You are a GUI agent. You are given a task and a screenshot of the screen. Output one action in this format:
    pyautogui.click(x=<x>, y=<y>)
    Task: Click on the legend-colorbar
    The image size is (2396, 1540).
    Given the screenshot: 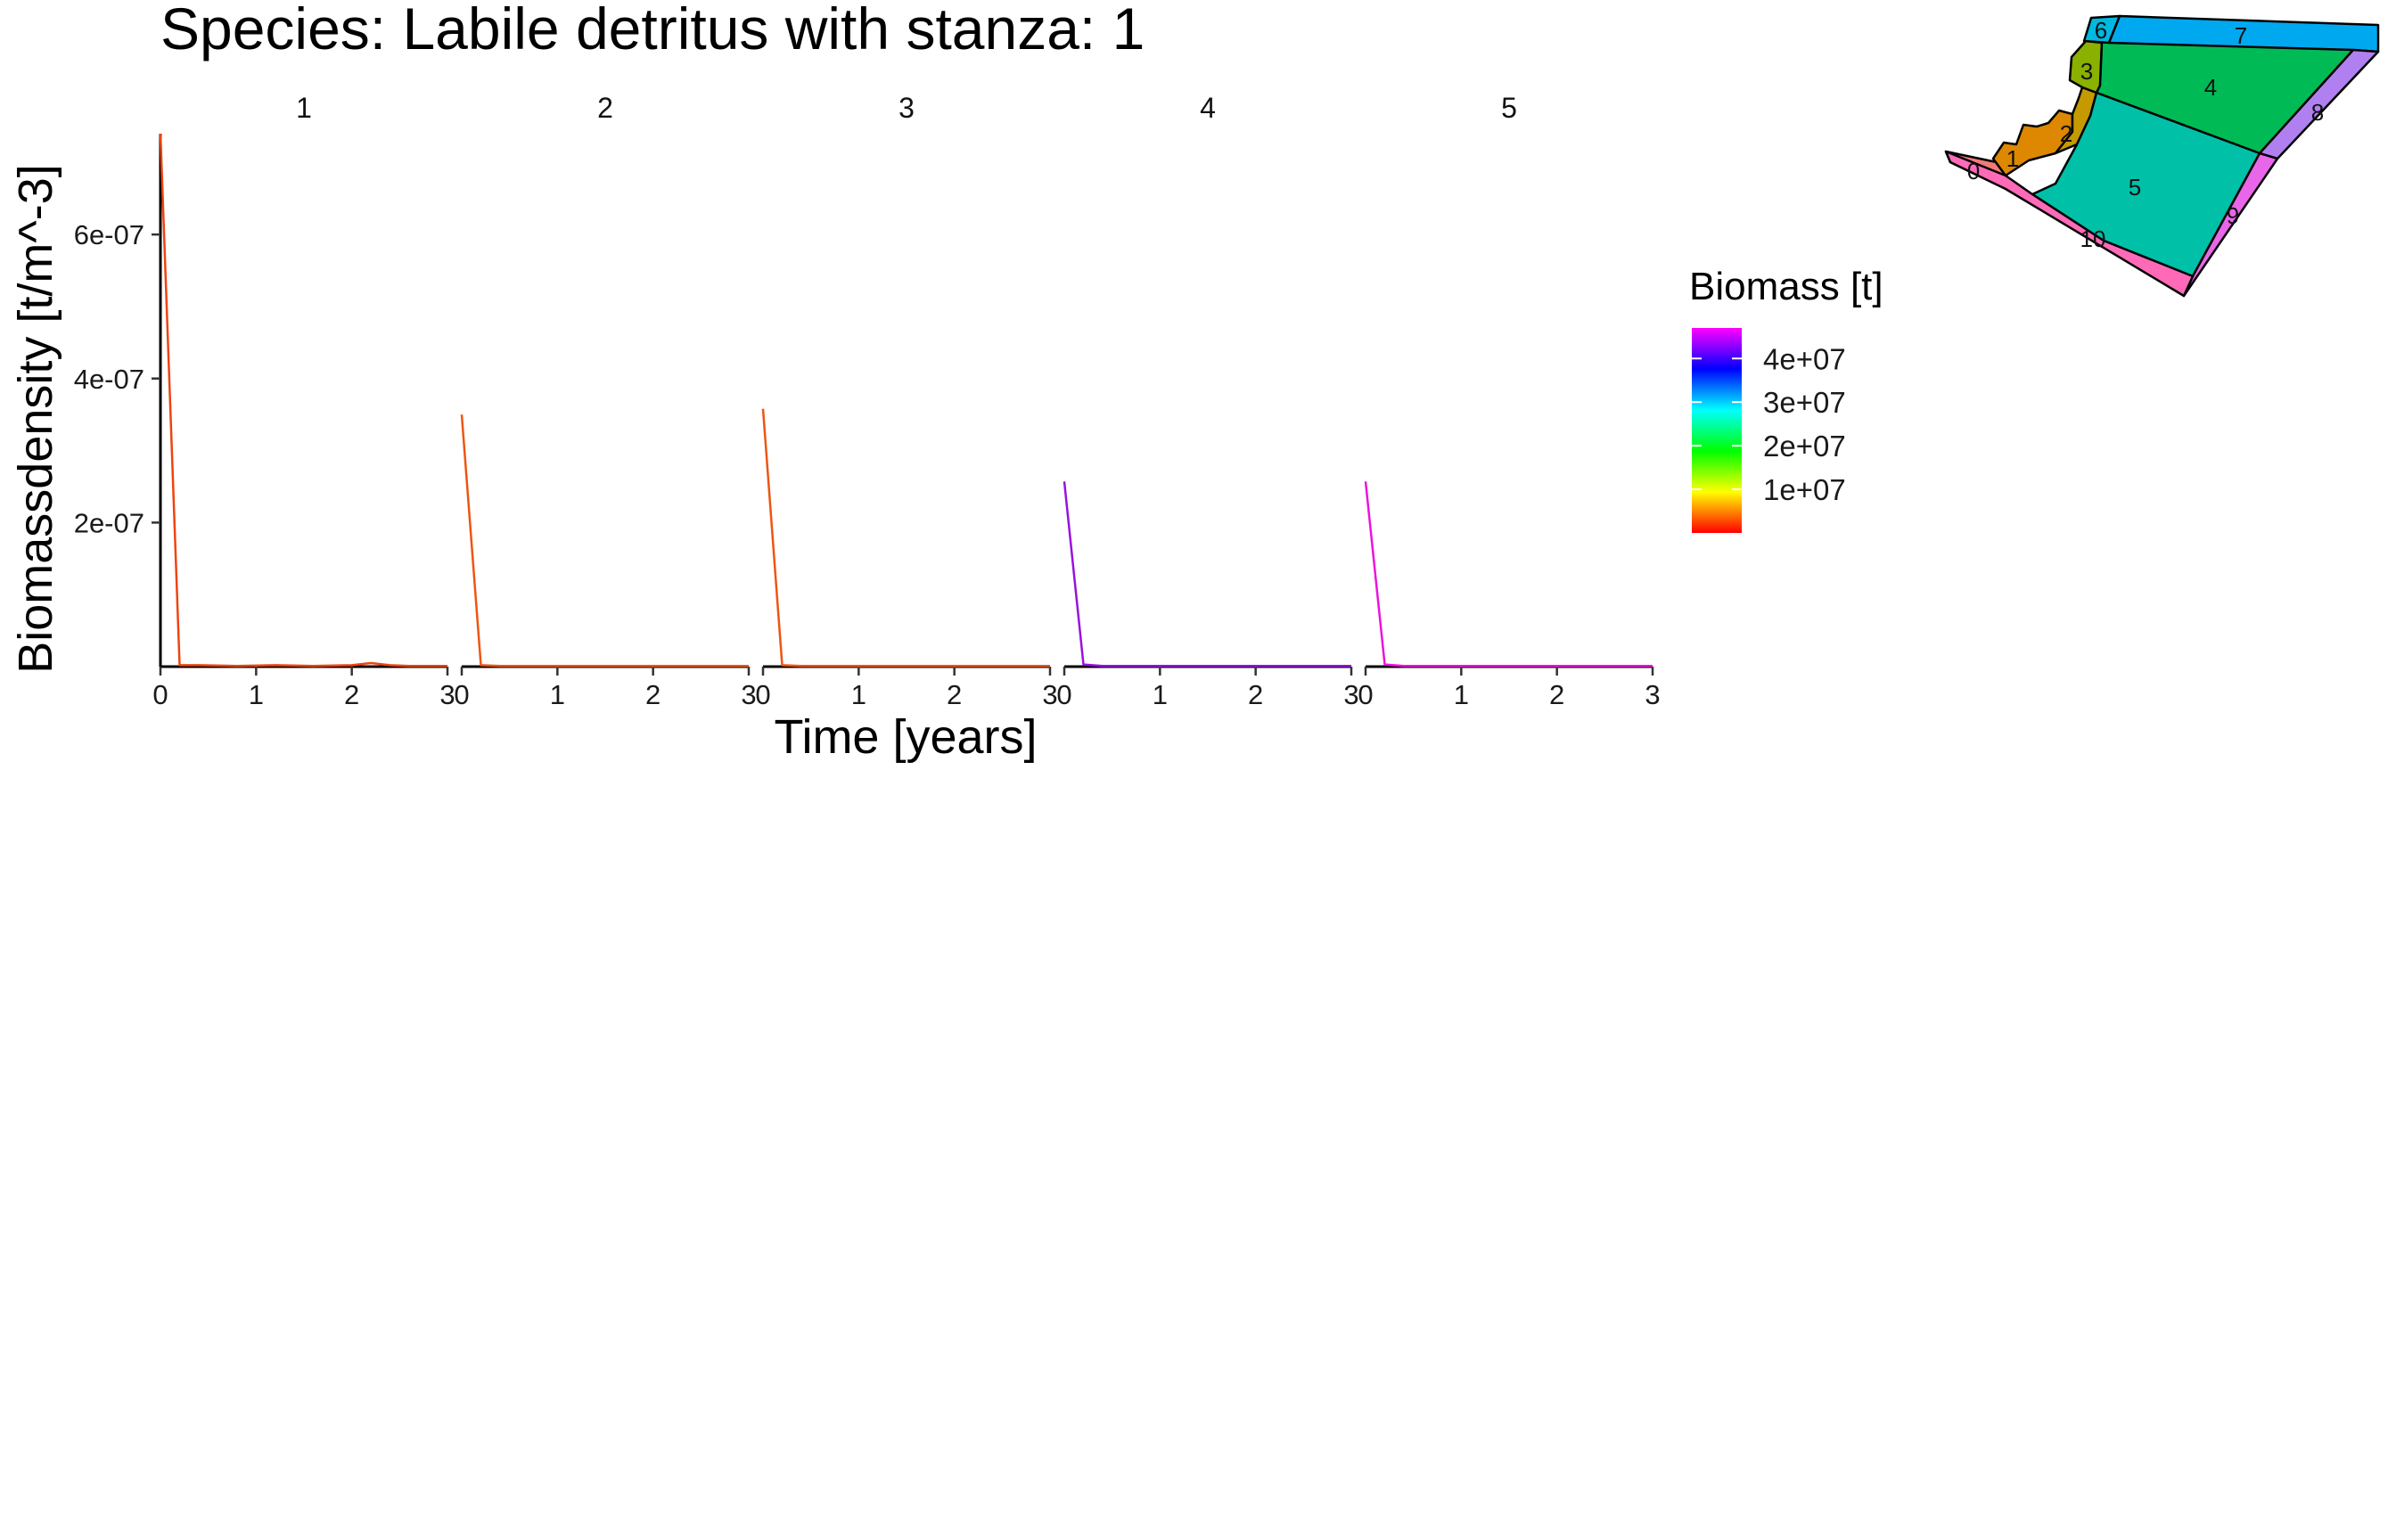 What is the action you would take?
    pyautogui.click(x=1717, y=430)
    